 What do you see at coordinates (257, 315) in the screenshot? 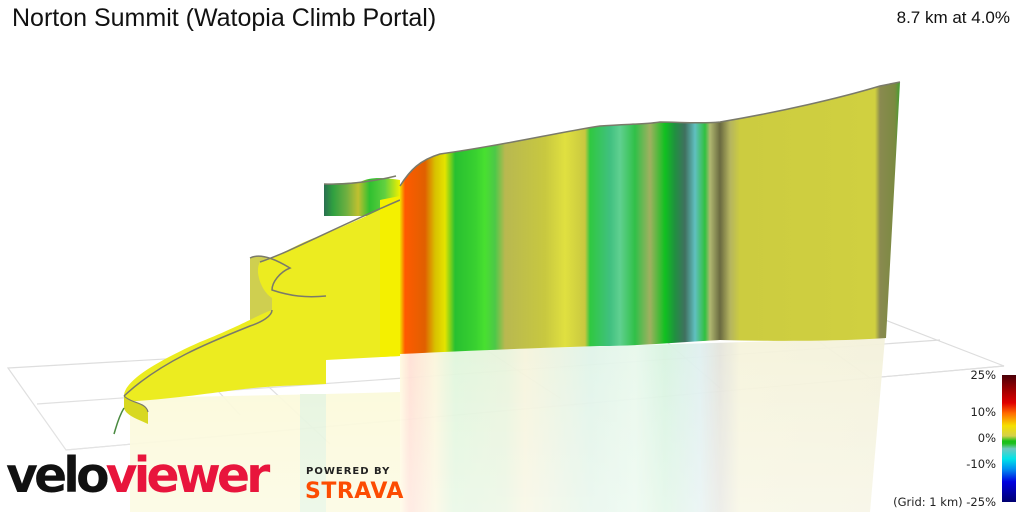
I see `profile-wall-switchbacks` at bounding box center [257, 315].